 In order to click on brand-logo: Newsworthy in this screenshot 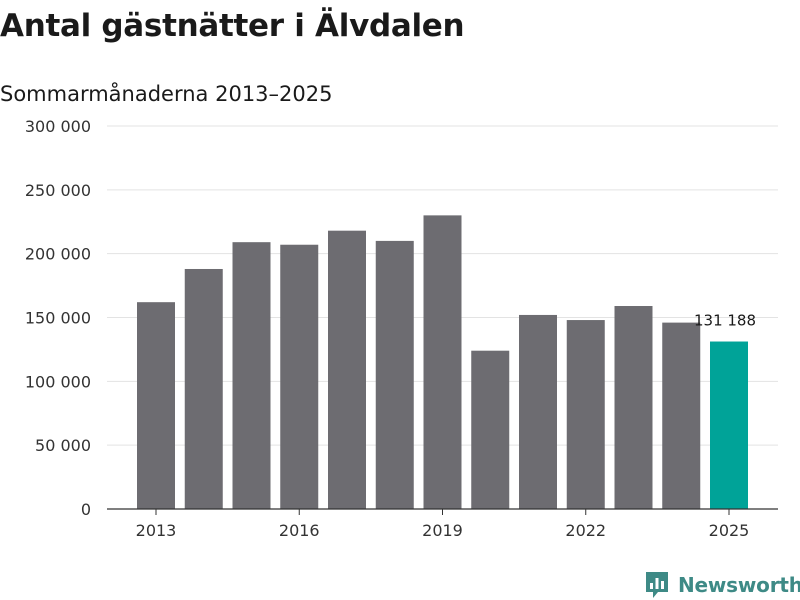, I will do `click(722, 585)`.